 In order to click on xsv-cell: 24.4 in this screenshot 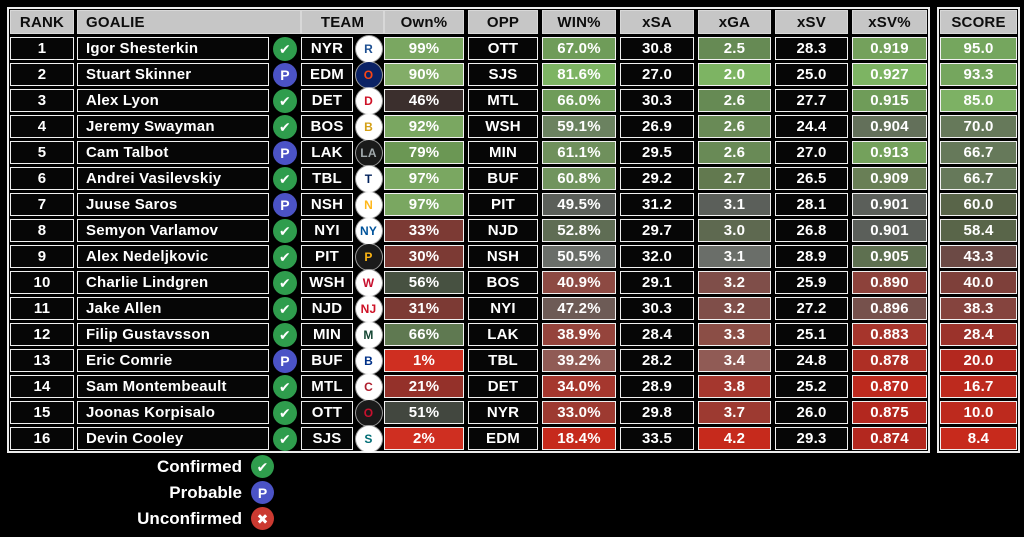, I will do `click(811, 126)`.